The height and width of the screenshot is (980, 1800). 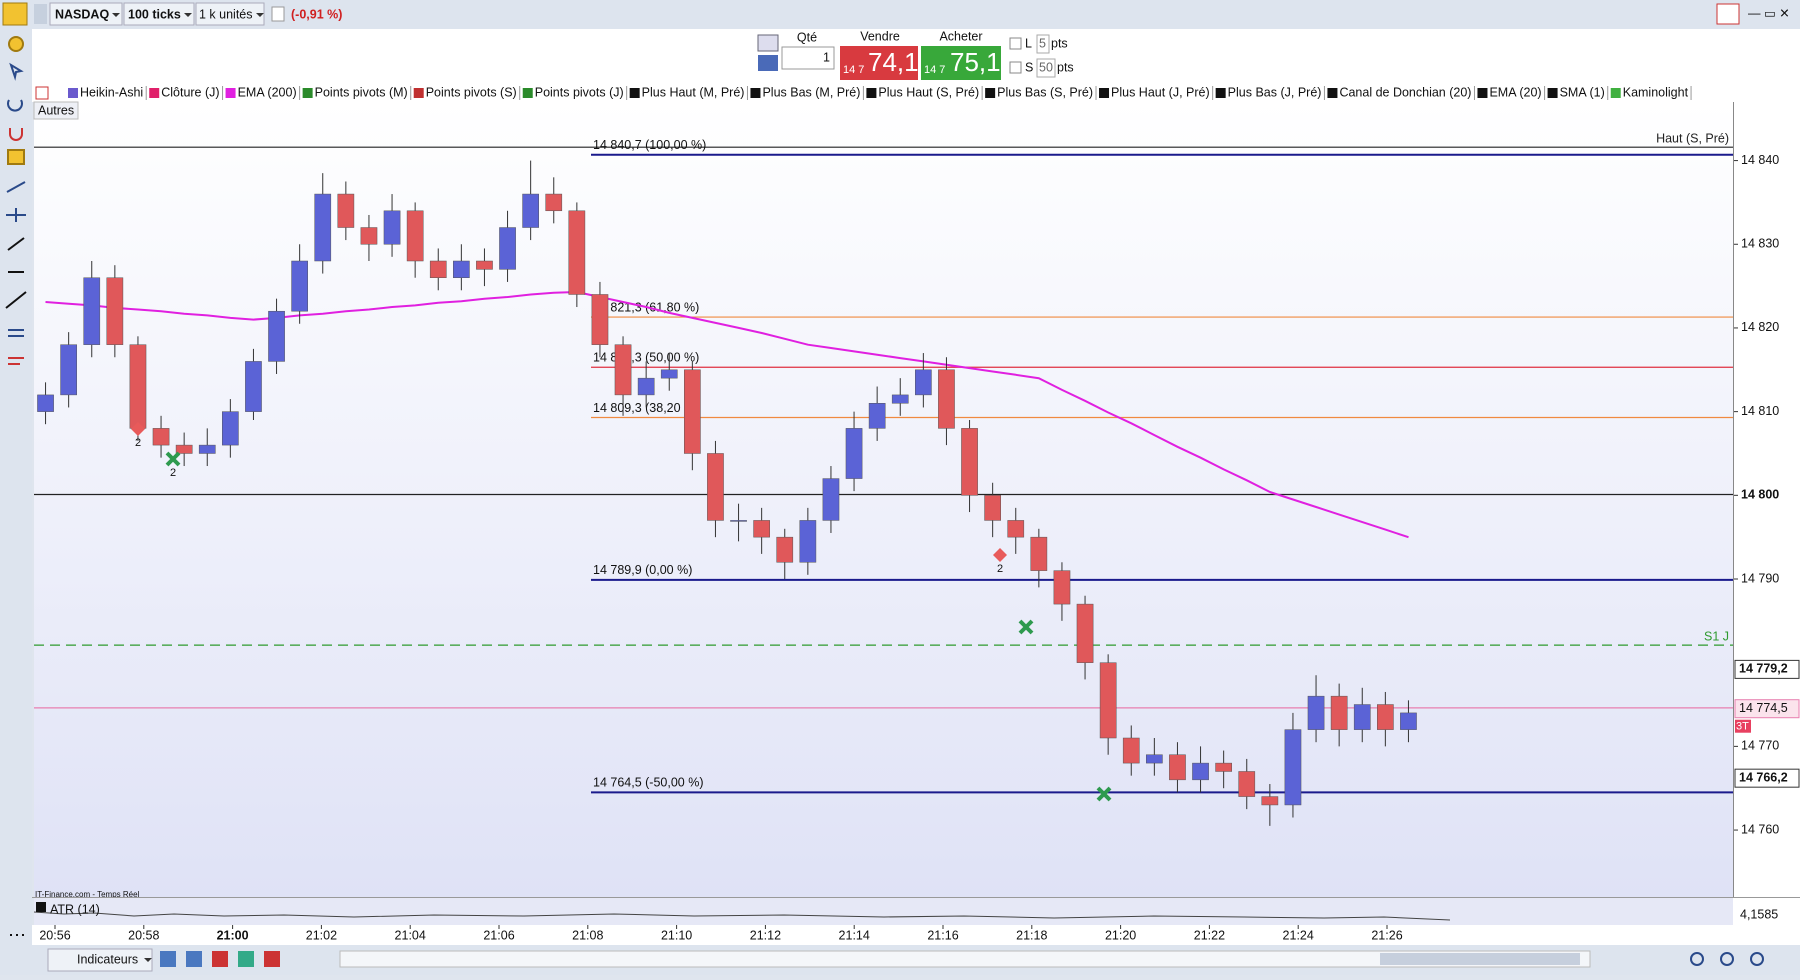 I want to click on indicator-tab: Kaminolight, so click(x=1656, y=92).